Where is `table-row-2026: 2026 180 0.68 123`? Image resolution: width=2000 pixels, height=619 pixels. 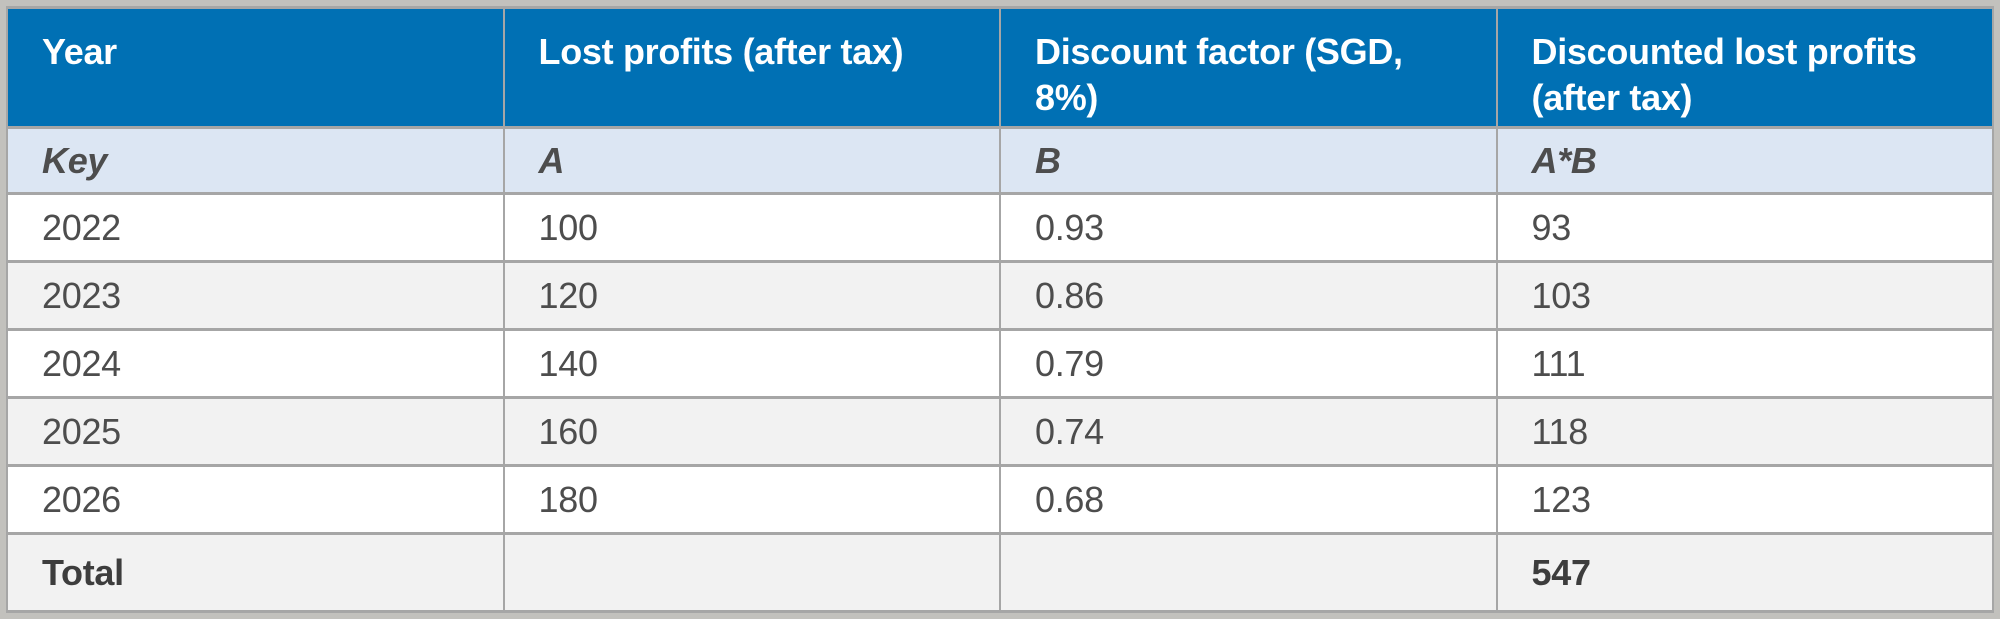
table-row-2026: 2026 180 0.68 123 is located at coordinates (1000, 499).